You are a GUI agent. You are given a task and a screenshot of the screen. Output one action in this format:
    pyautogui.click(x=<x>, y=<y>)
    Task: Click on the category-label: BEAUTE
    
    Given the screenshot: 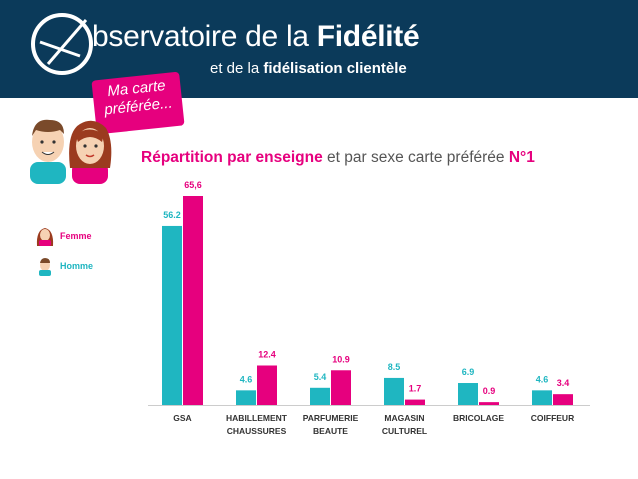 What is the action you would take?
    pyautogui.click(x=330, y=431)
    